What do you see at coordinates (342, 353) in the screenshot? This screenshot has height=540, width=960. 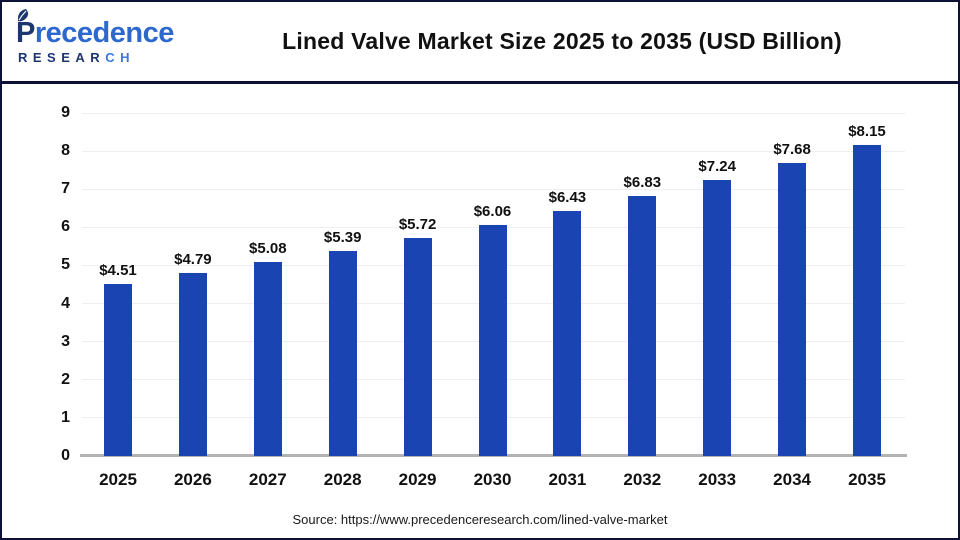 I see `bar-2028` at bounding box center [342, 353].